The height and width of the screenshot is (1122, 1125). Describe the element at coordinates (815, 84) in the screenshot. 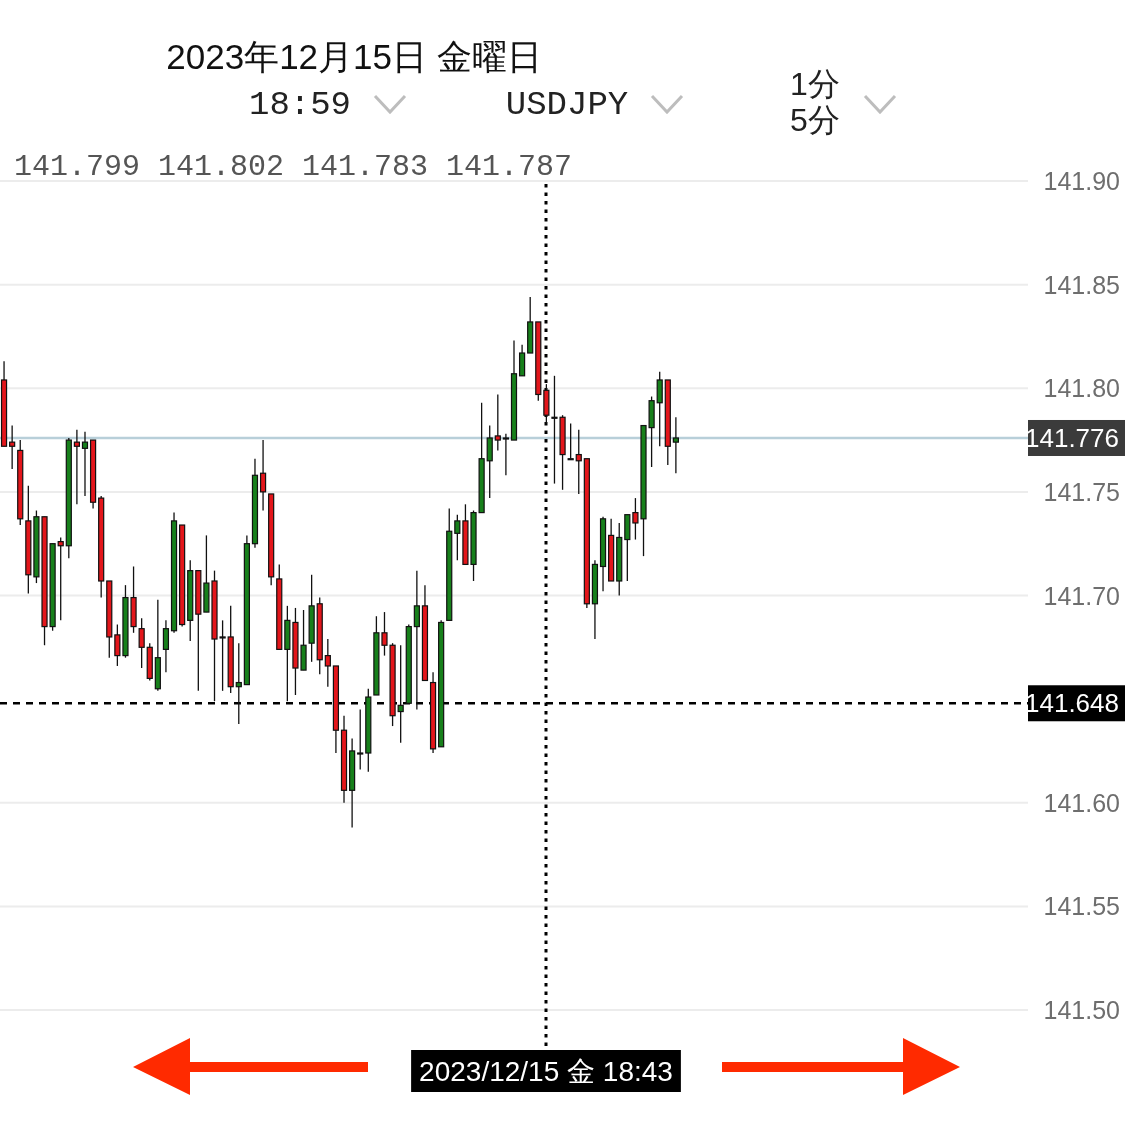

I see `interval-option: 1分` at that location.